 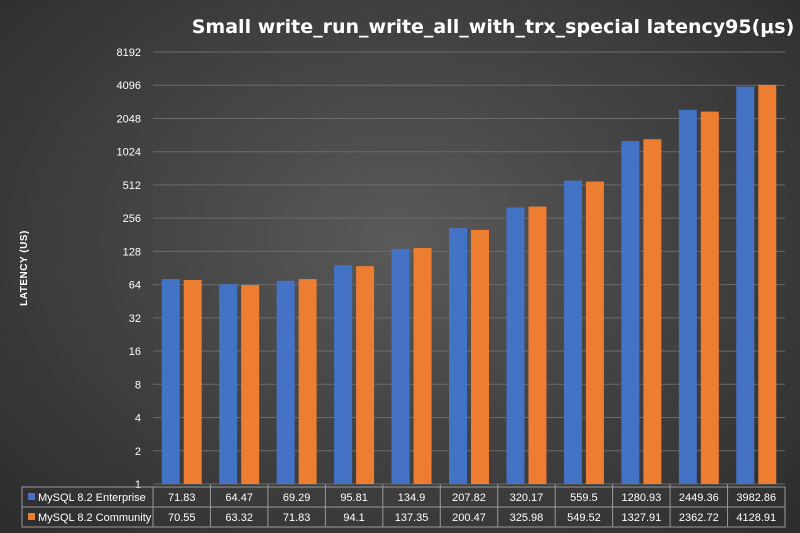 What do you see at coordinates (527, 518) in the screenshot?
I see `data-label: 325.98` at bounding box center [527, 518].